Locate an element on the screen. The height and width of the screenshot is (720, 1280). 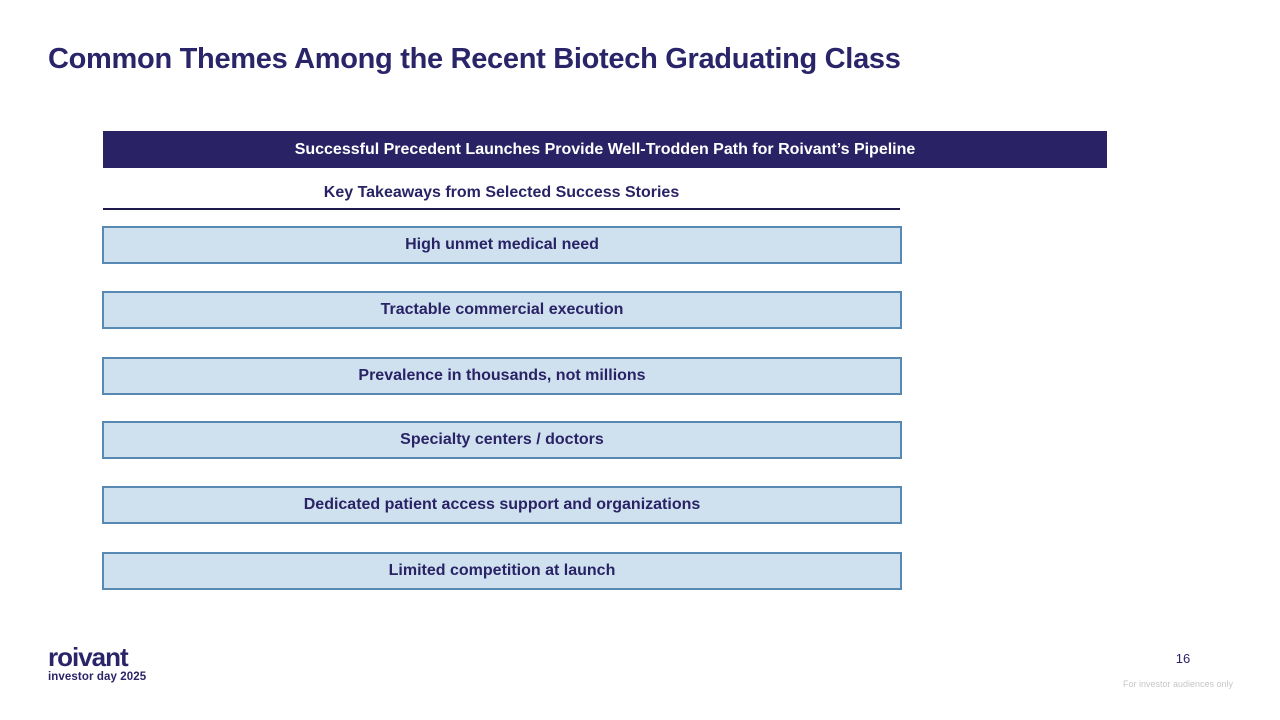
roivant-logo-wordmark: roivant is located at coordinates (88, 657).